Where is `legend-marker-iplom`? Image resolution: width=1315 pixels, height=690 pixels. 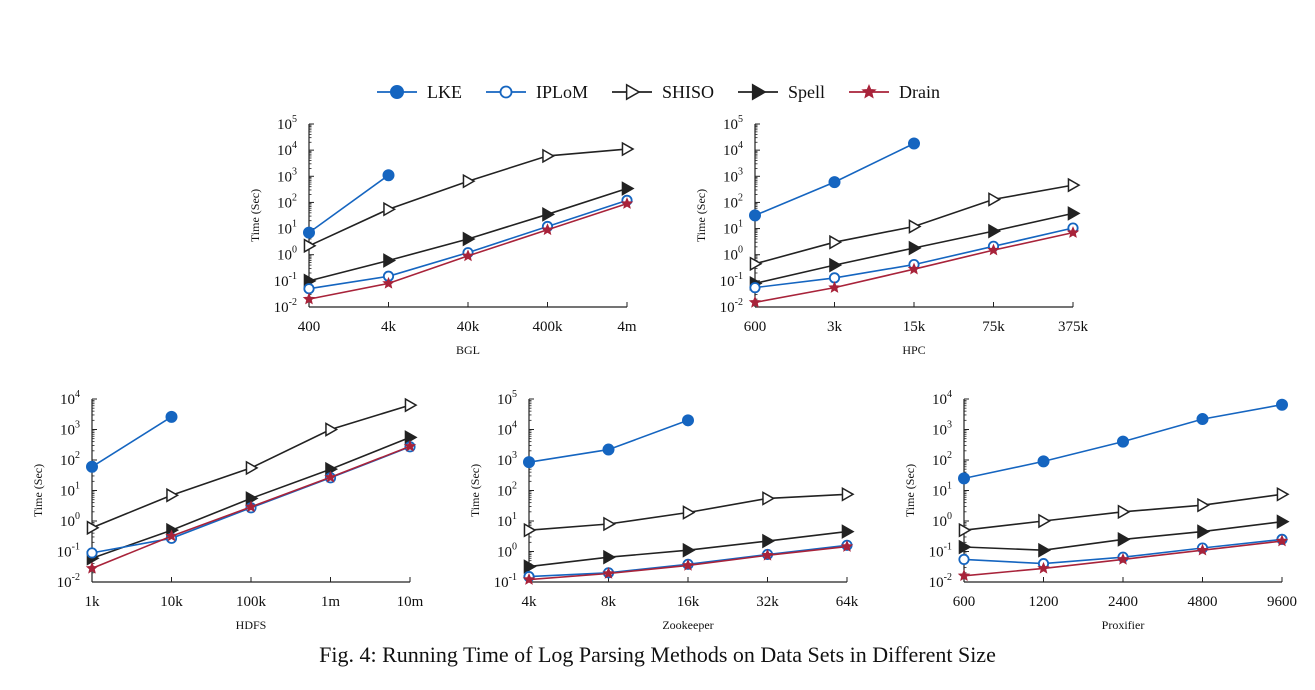
legend-marker-iplom is located at coordinates (506, 92).